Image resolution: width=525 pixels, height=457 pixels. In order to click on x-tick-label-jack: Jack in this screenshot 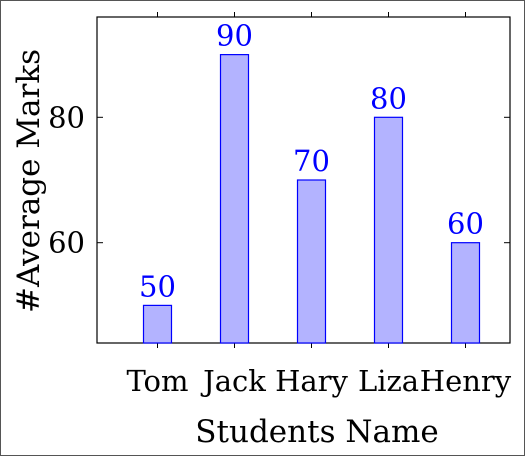, I will do `click(233, 381)`.